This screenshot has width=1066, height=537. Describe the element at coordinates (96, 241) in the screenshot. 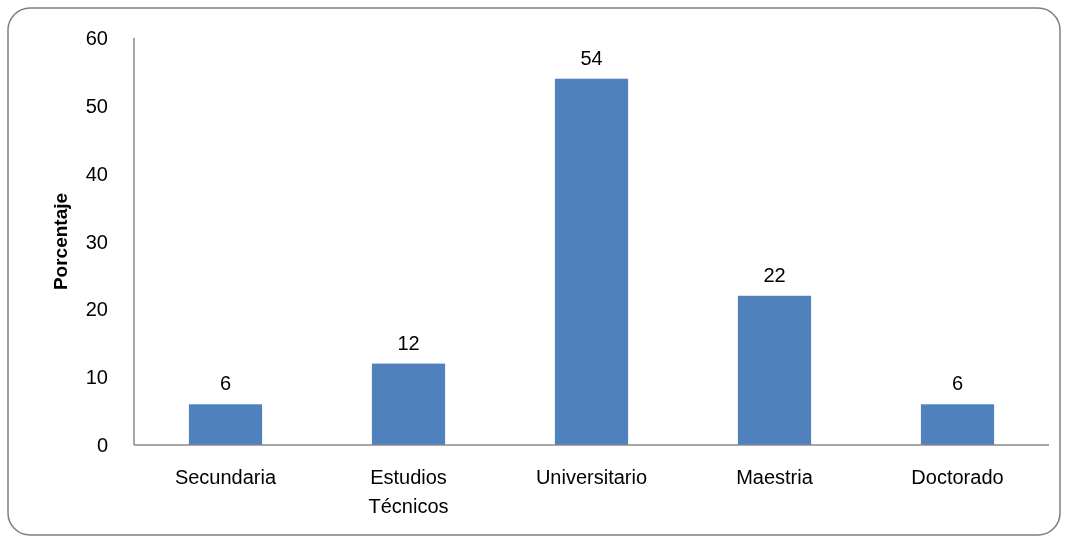

I see `y-tick-label: 30` at that location.